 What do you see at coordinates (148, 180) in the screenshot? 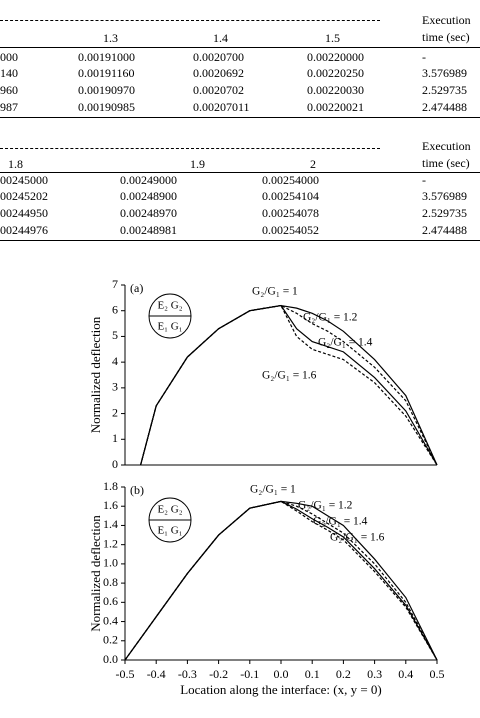
I see `table-cell: 0.00249000` at bounding box center [148, 180].